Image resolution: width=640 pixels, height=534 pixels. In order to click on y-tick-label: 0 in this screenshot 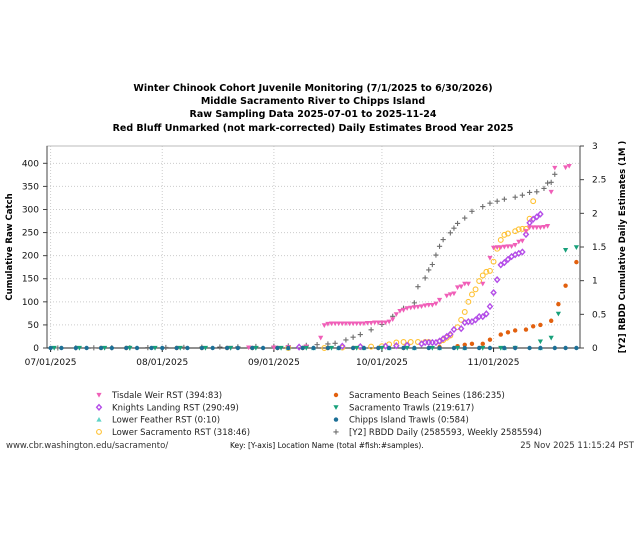, I will do `click(36, 349)`.